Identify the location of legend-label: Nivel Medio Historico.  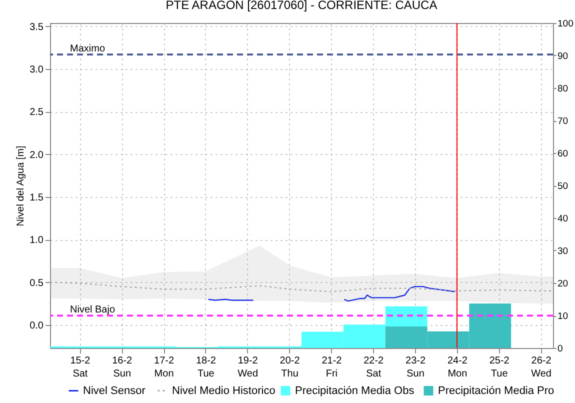
(224, 390).